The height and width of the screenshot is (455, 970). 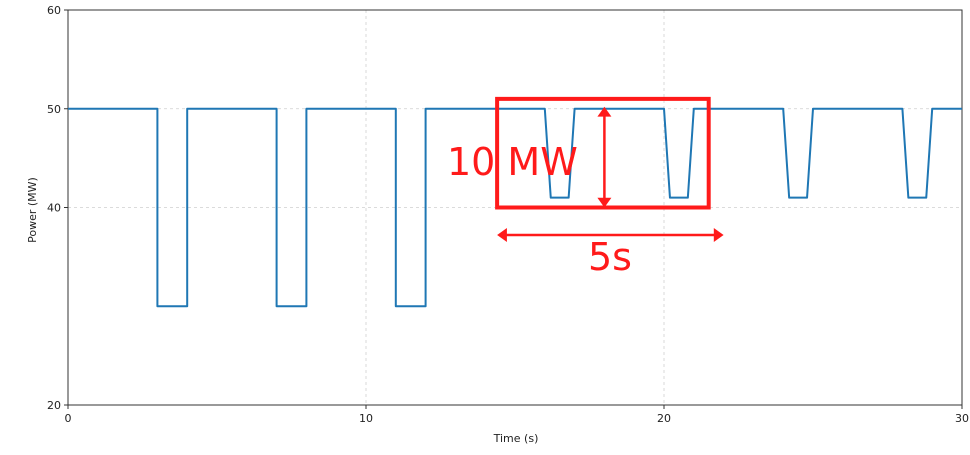 What do you see at coordinates (54, 405) in the screenshot?
I see `y-tick-label: 20` at bounding box center [54, 405].